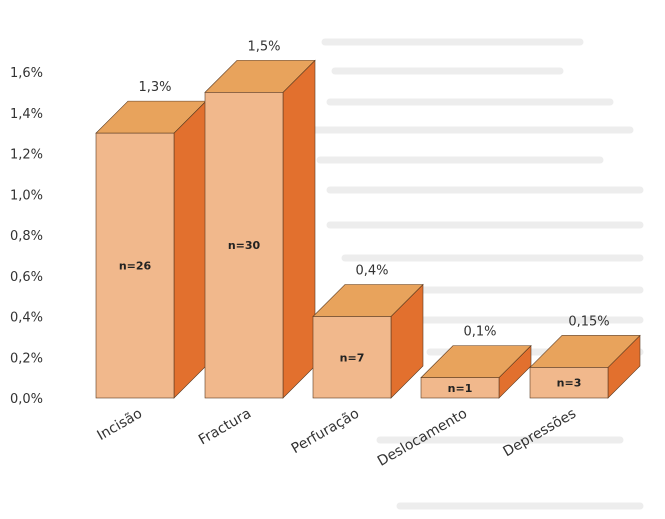  I want to click on count-label: n=1, so click(460, 388).